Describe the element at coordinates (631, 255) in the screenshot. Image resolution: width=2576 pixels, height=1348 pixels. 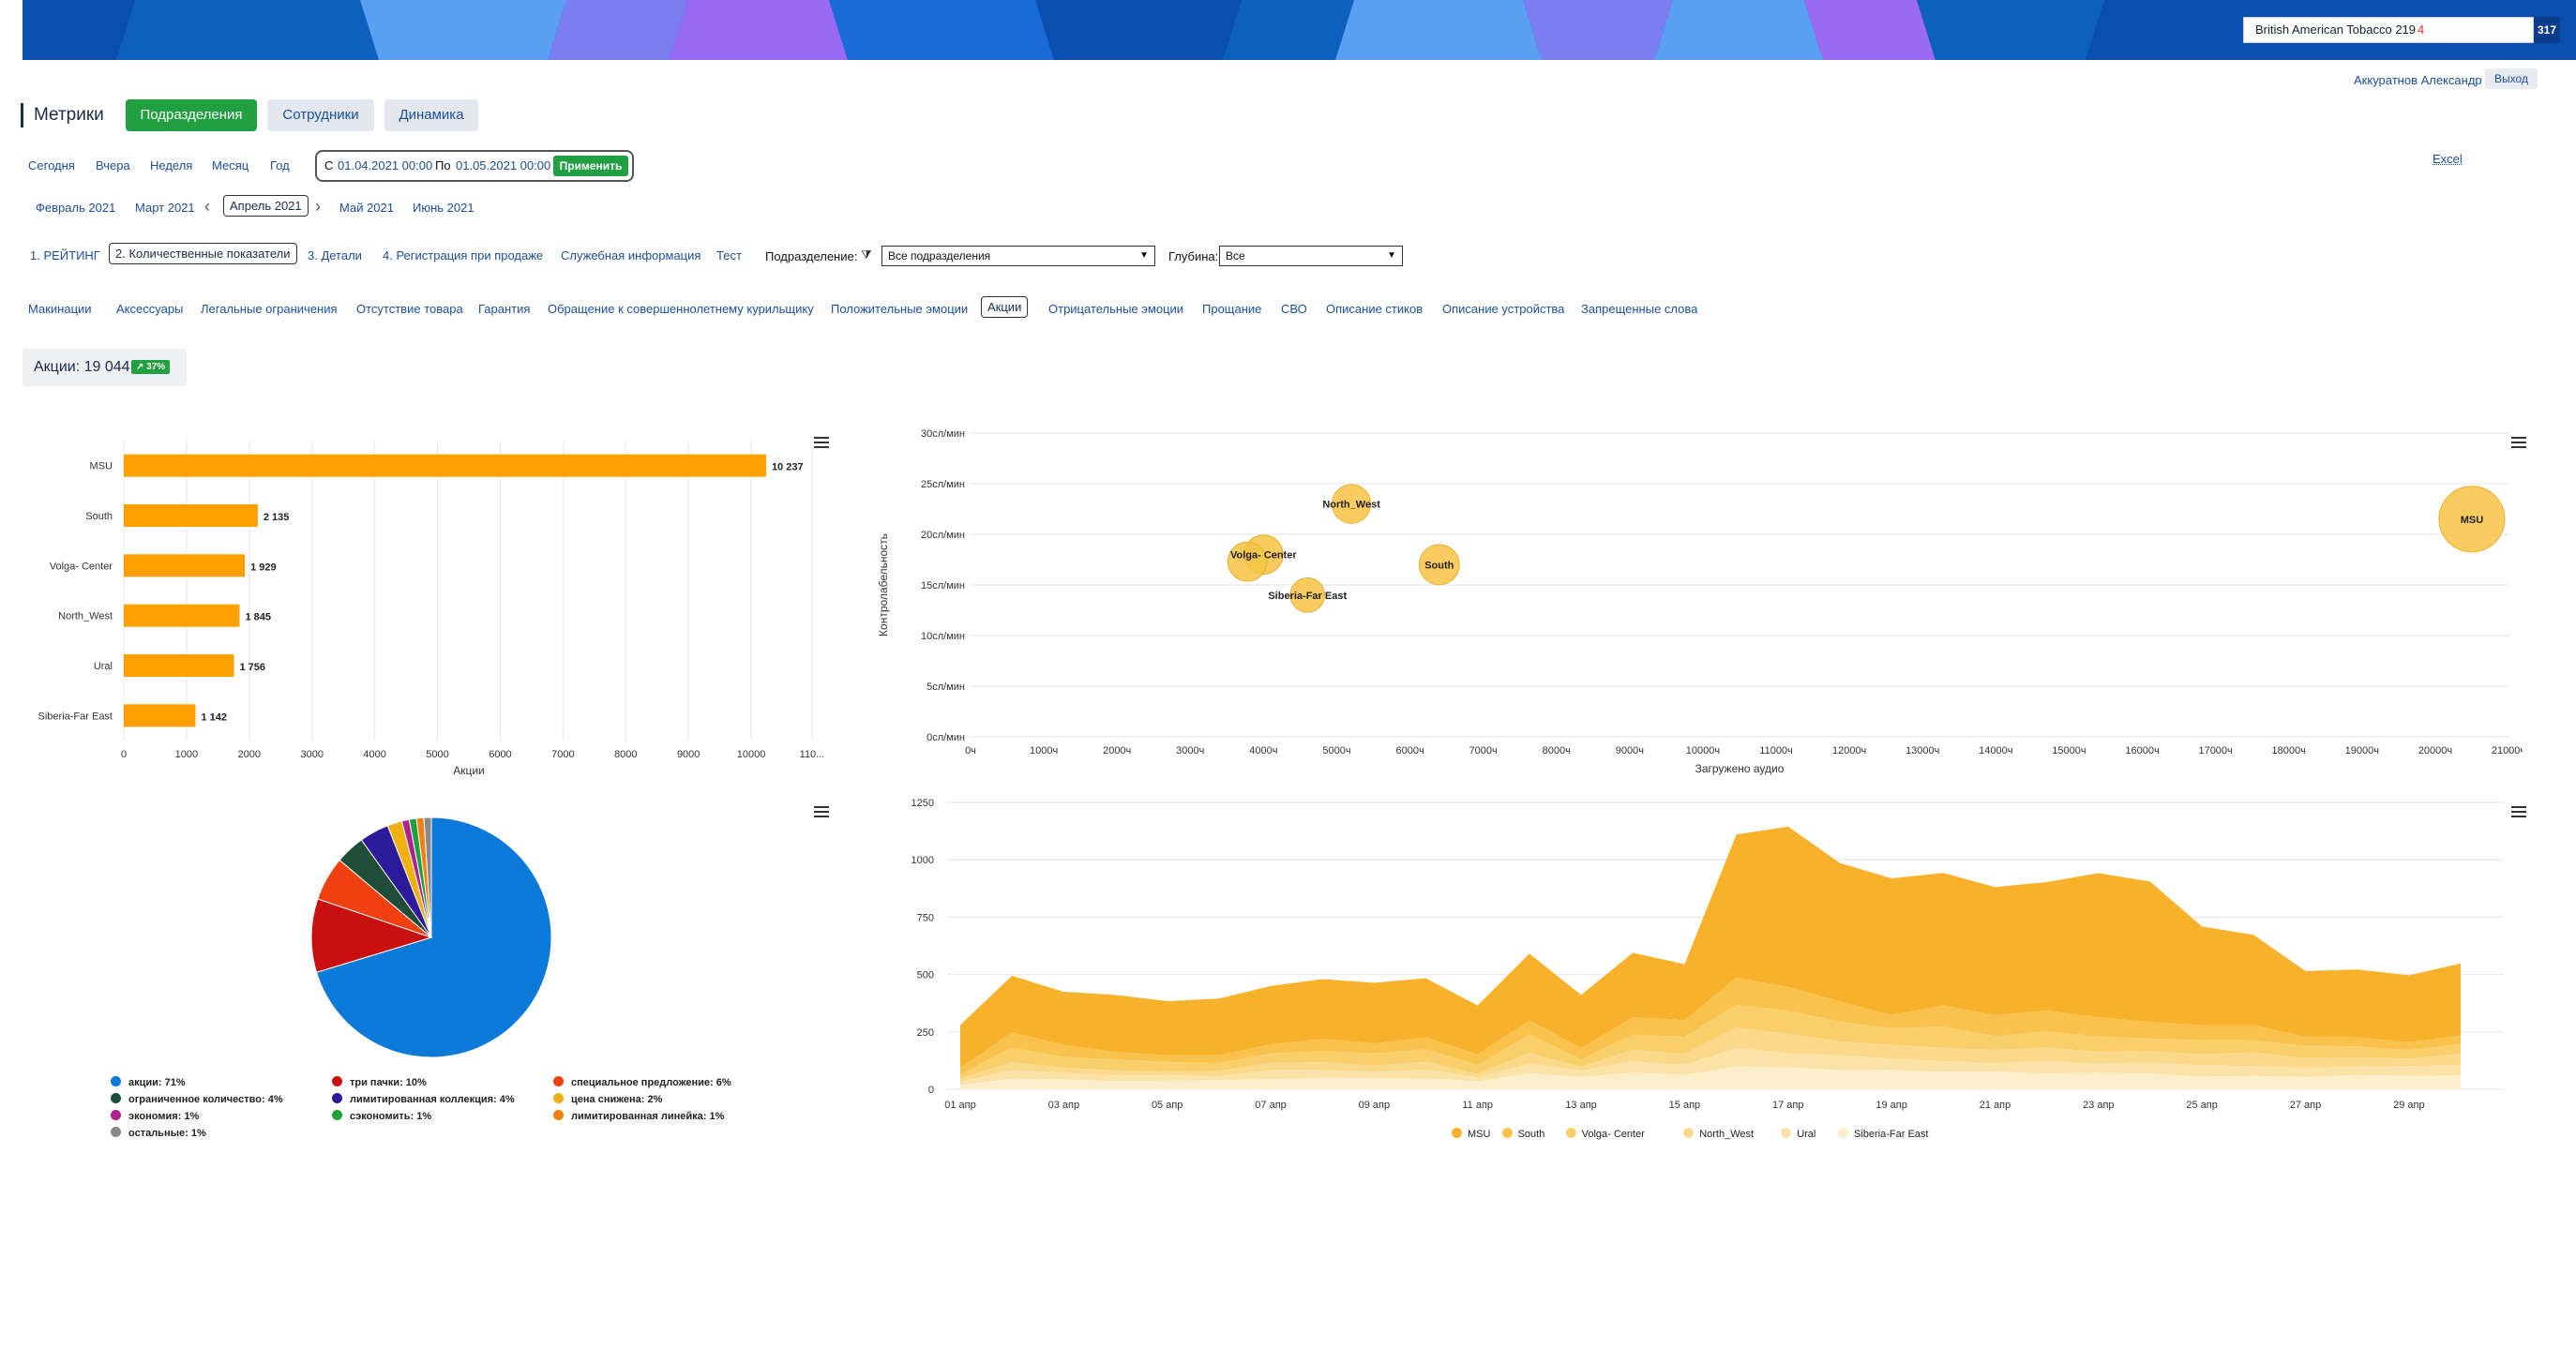
I see `report-tab-service-info: Служебная информация` at that location.